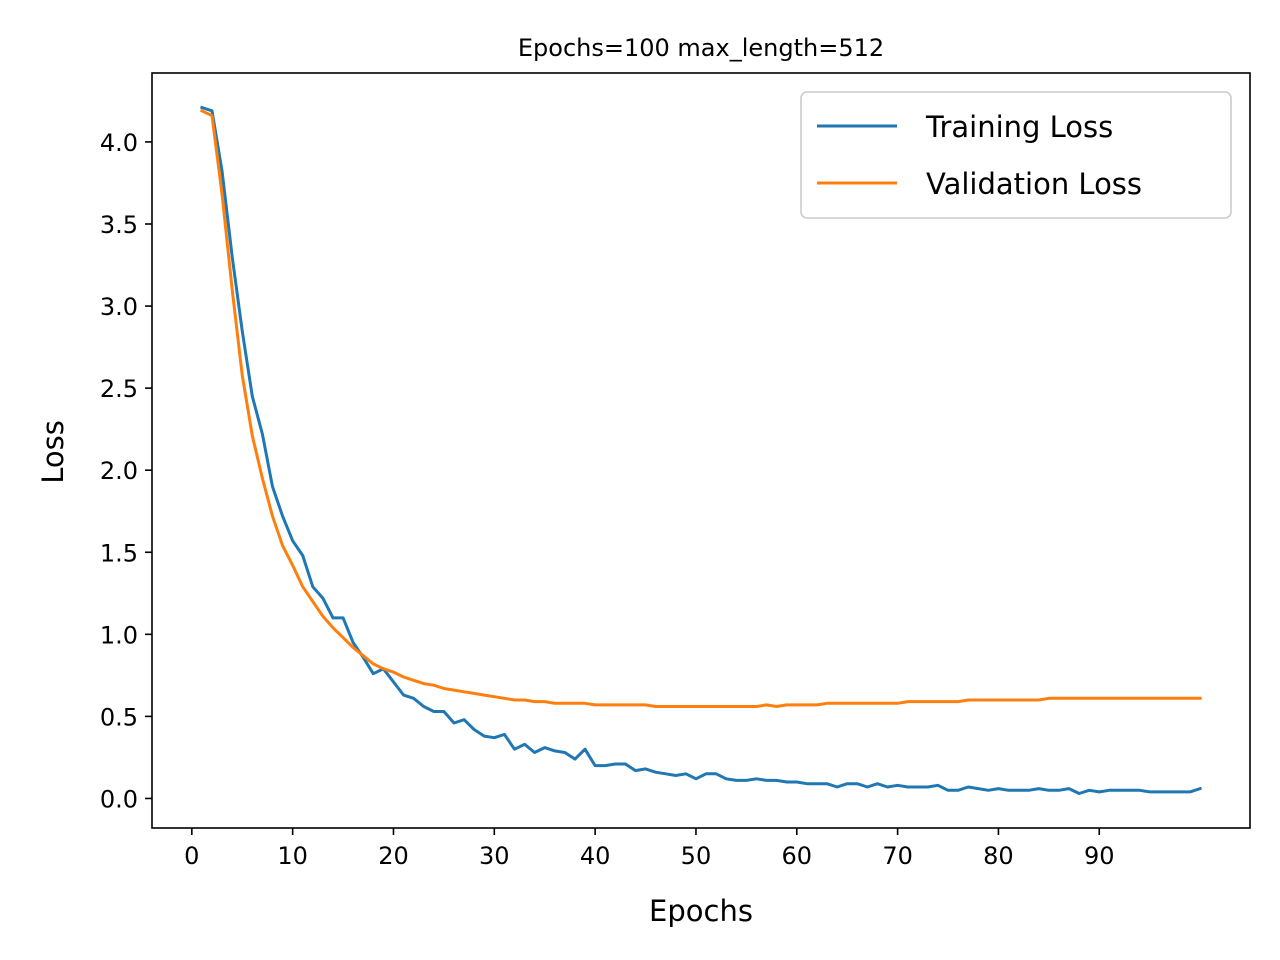 This screenshot has width=1280, height=960. I want to click on x-tick-label: 70, so click(897, 856).